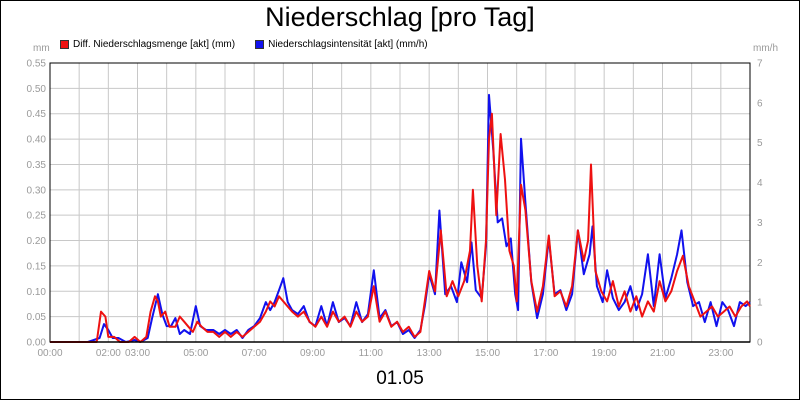 The width and height of the screenshot is (800, 400). What do you see at coordinates (254, 353) in the screenshot?
I see `x-tick-label: 07:00` at bounding box center [254, 353].